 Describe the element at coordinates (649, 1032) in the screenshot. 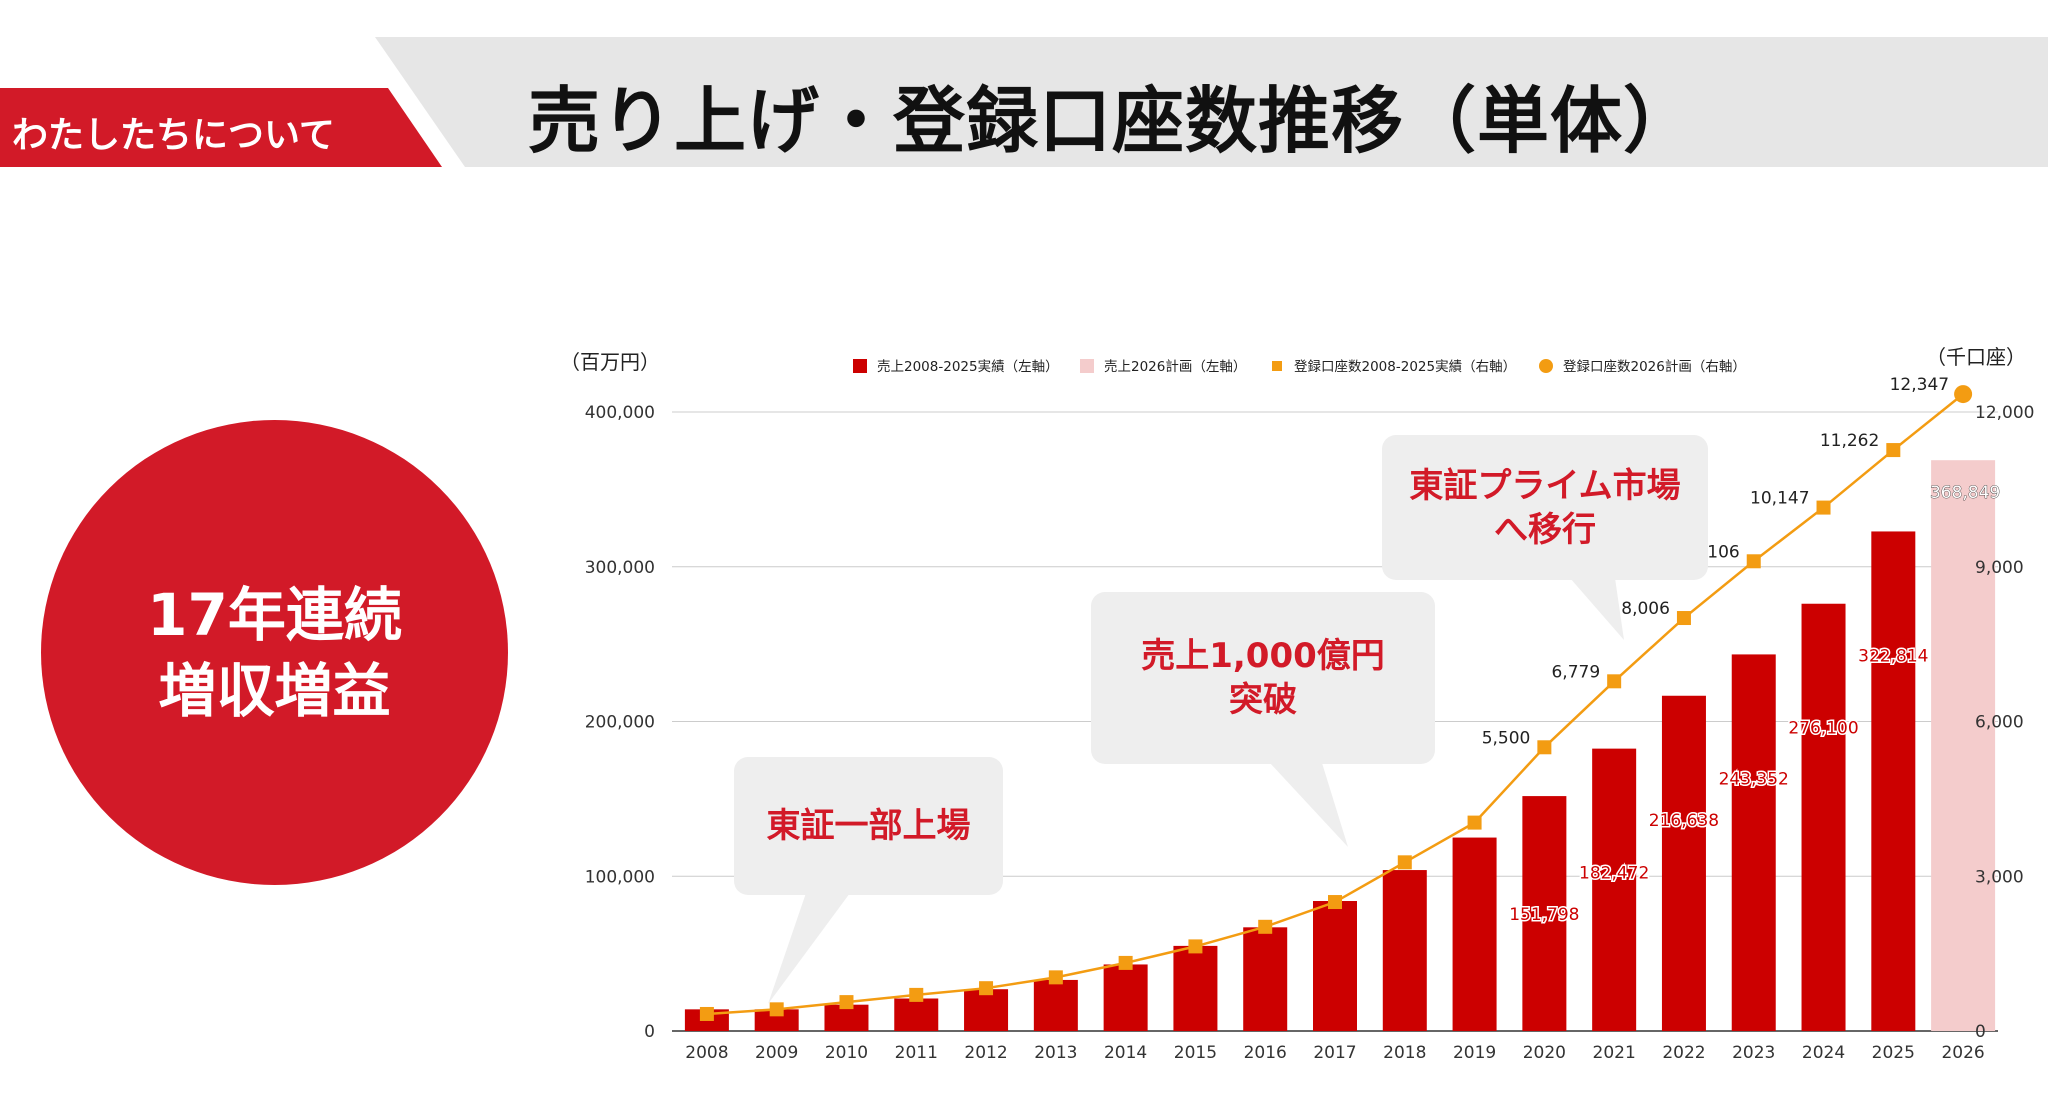

I see `left-tick-label: 0` at that location.